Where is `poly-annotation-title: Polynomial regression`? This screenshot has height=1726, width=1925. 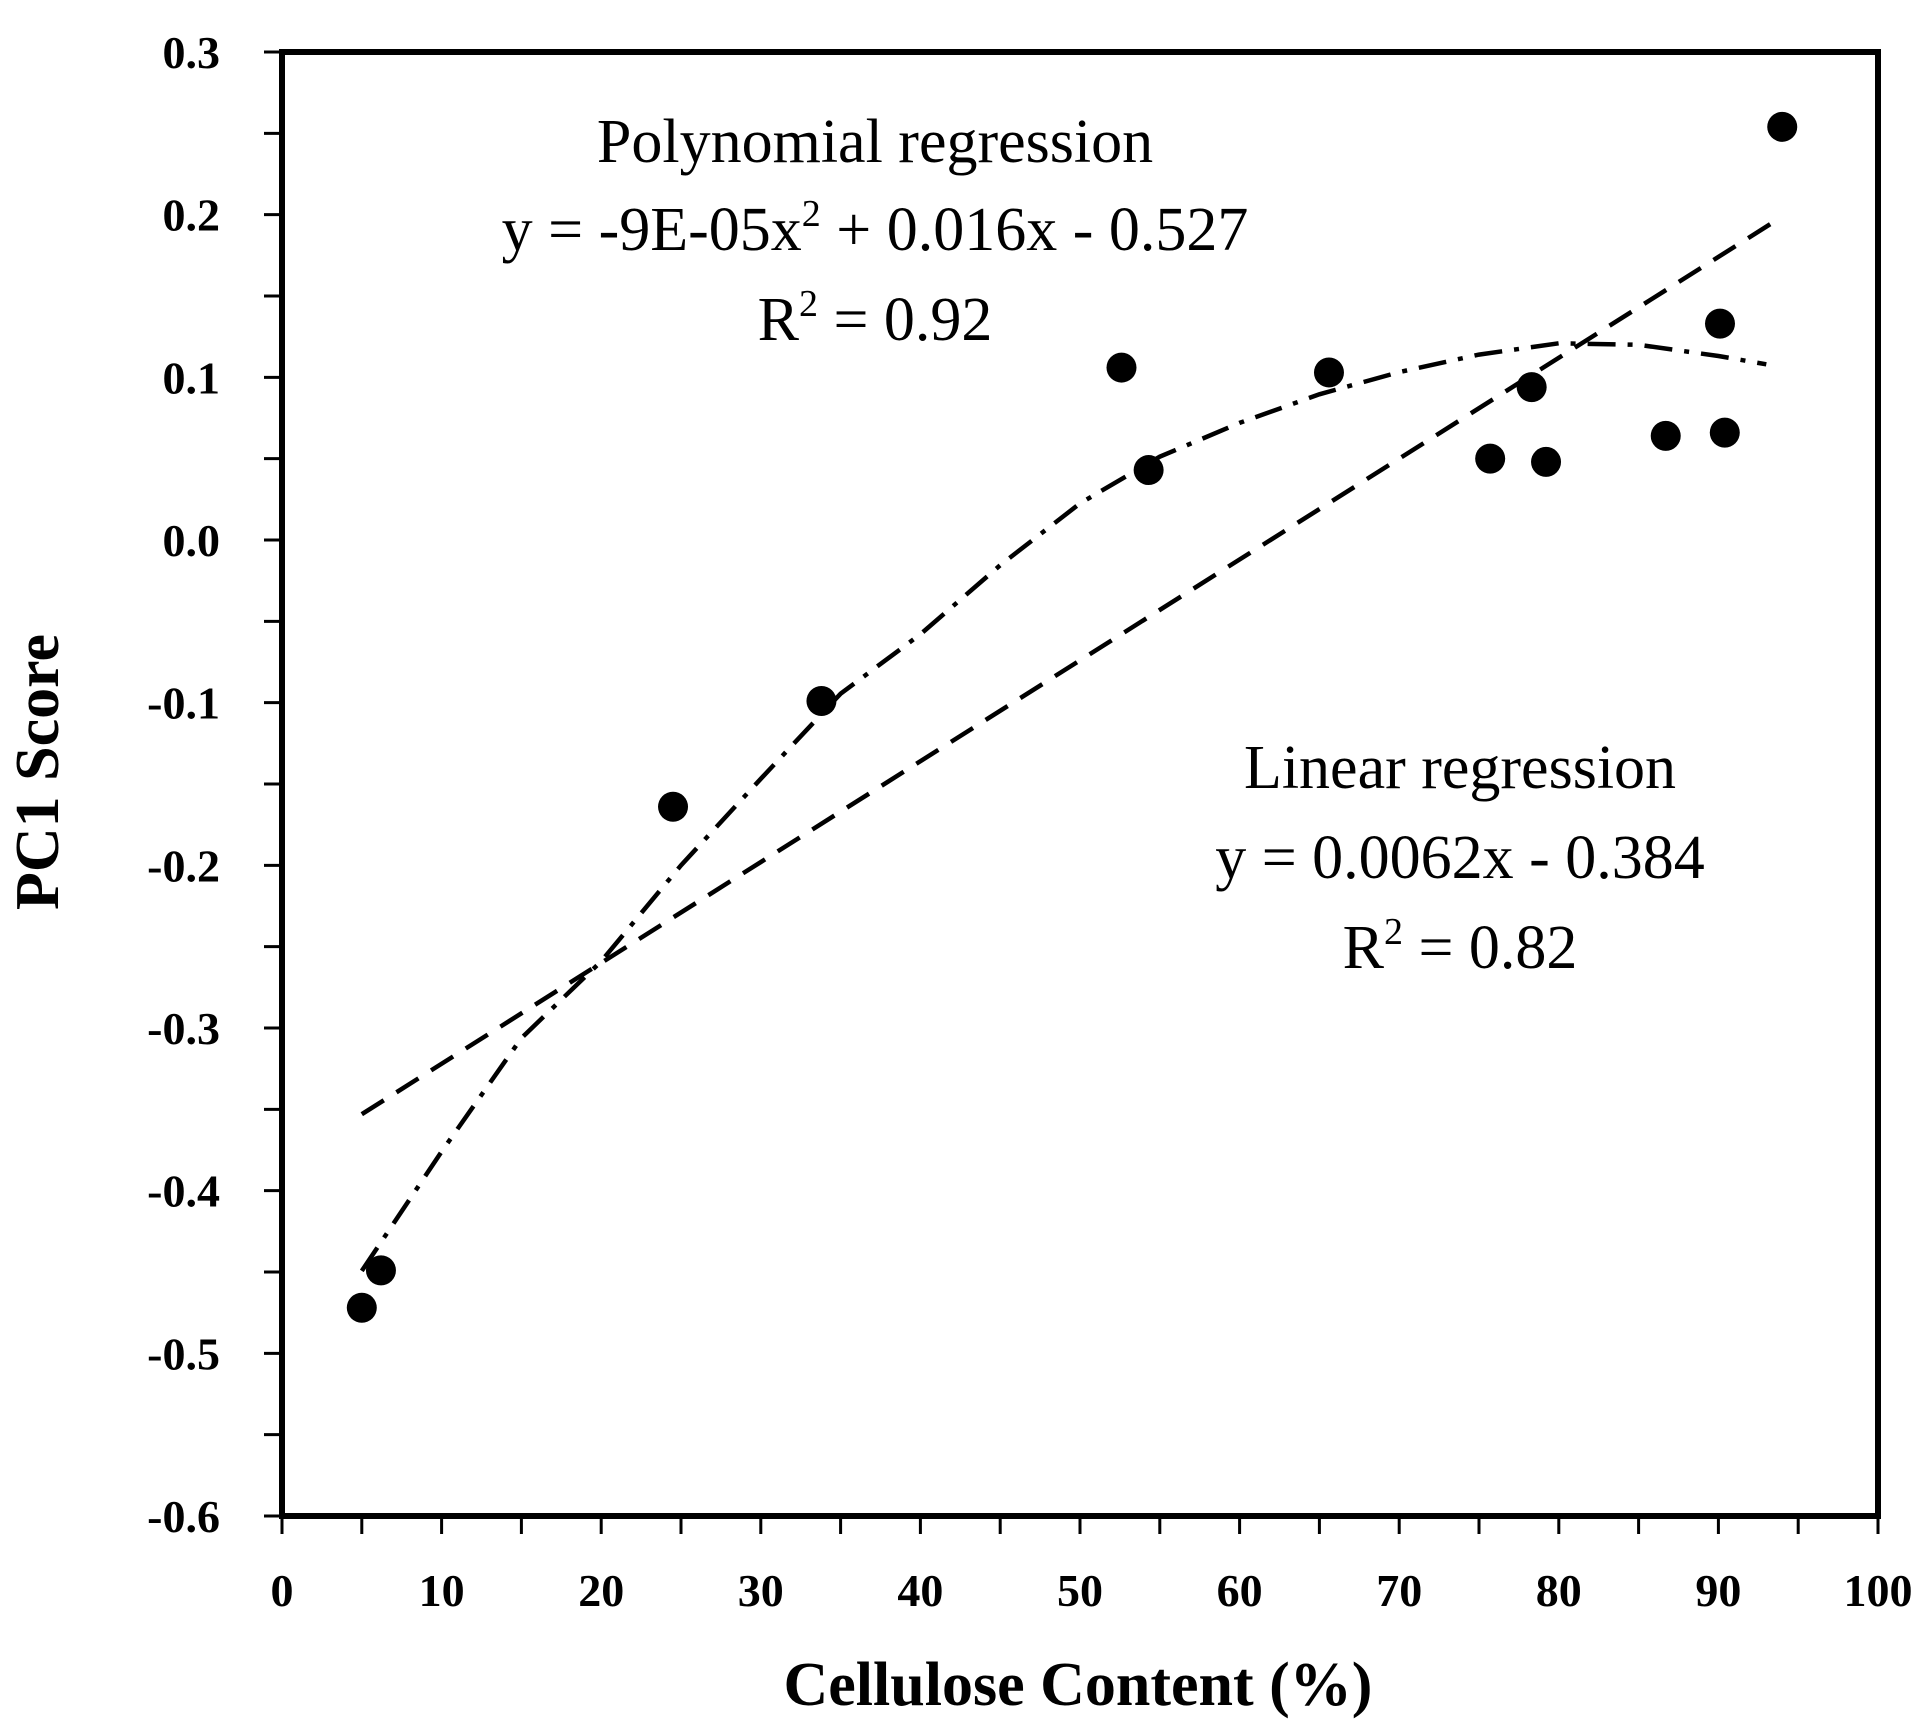 poly-annotation-title: Polynomial regression is located at coordinates (875, 142).